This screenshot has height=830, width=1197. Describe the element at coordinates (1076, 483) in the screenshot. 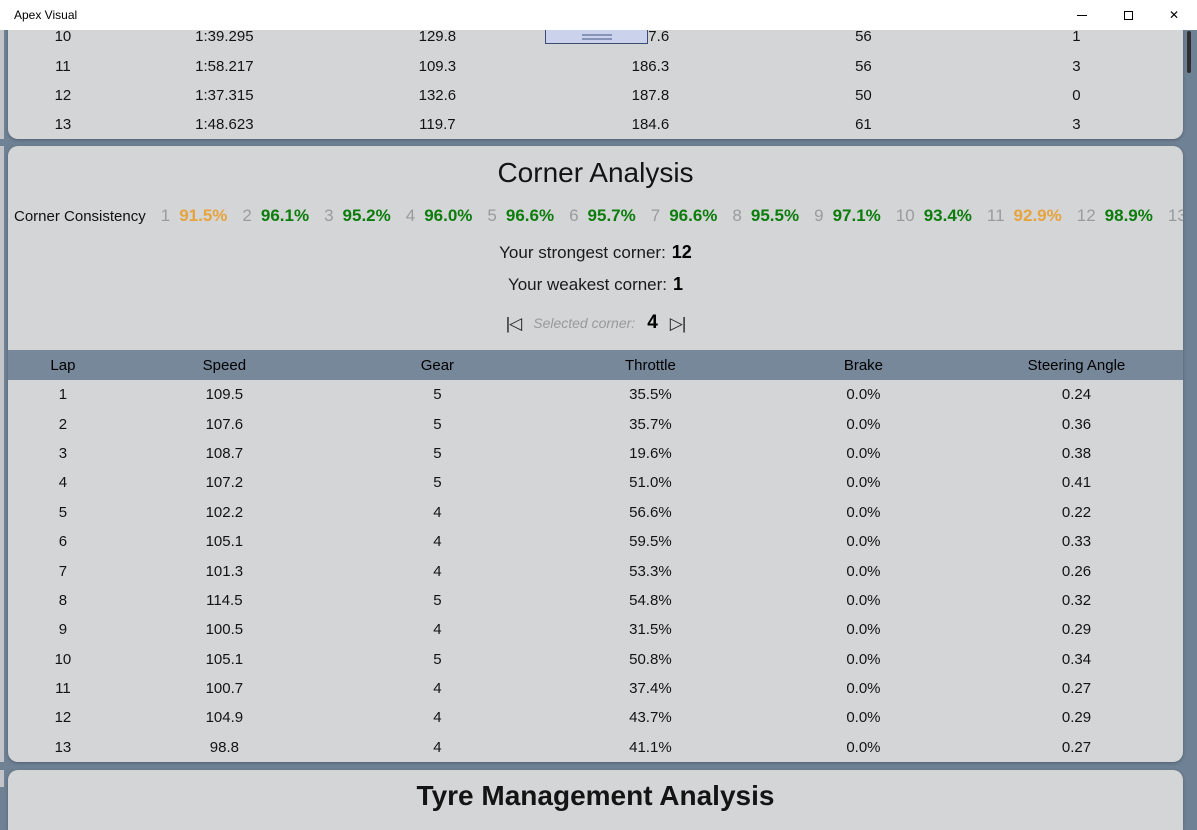

I see `table-cell: 0.41` at that location.